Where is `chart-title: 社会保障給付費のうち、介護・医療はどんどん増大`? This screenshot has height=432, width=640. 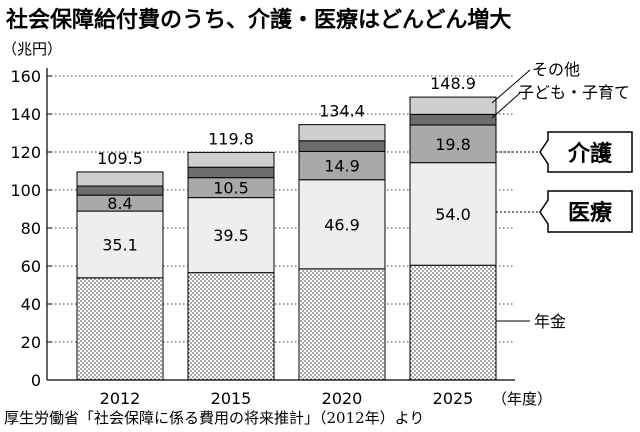 chart-title: 社会保障給付費のうち、介護・医療はどんどん増大 is located at coordinates (259, 20).